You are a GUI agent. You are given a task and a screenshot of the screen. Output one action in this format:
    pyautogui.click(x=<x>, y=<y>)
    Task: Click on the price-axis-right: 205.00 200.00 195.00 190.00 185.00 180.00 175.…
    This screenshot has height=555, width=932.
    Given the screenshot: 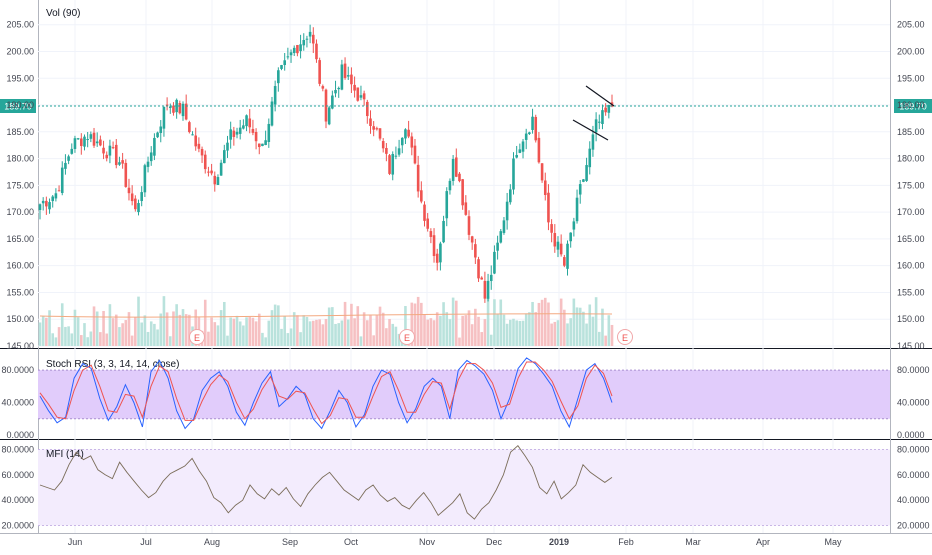 What is the action you would take?
    pyautogui.click(x=911, y=185)
    